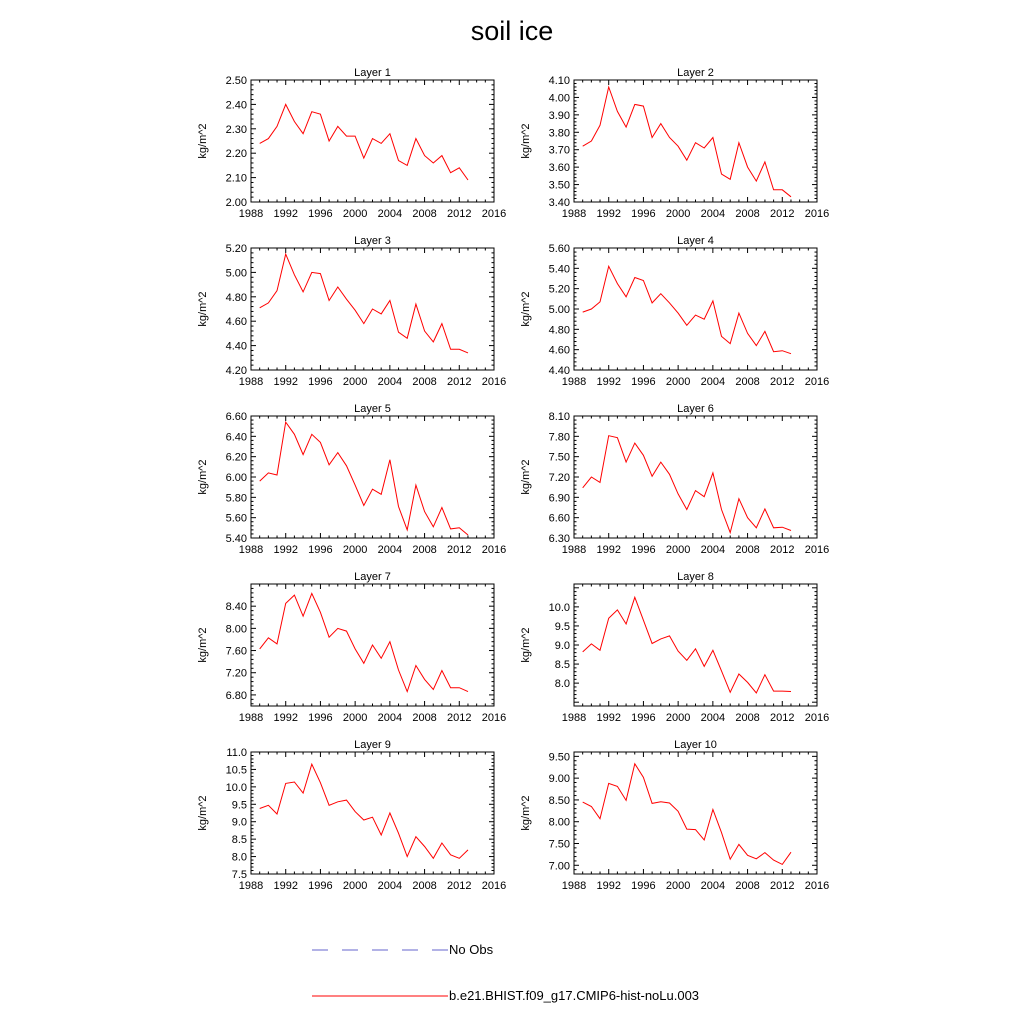 The width and height of the screenshot is (1024, 1024). What do you see at coordinates (236, 322) in the screenshot?
I see `y-tick-label: 4.60` at bounding box center [236, 322].